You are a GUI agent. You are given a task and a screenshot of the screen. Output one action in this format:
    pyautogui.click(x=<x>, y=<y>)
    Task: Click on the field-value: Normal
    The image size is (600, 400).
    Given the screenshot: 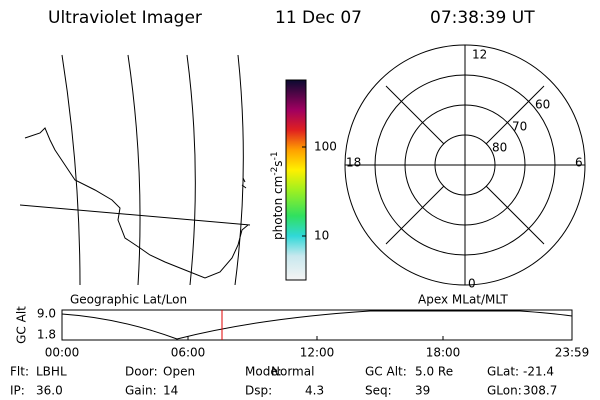 What is the action you would take?
    pyautogui.click(x=292, y=372)
    